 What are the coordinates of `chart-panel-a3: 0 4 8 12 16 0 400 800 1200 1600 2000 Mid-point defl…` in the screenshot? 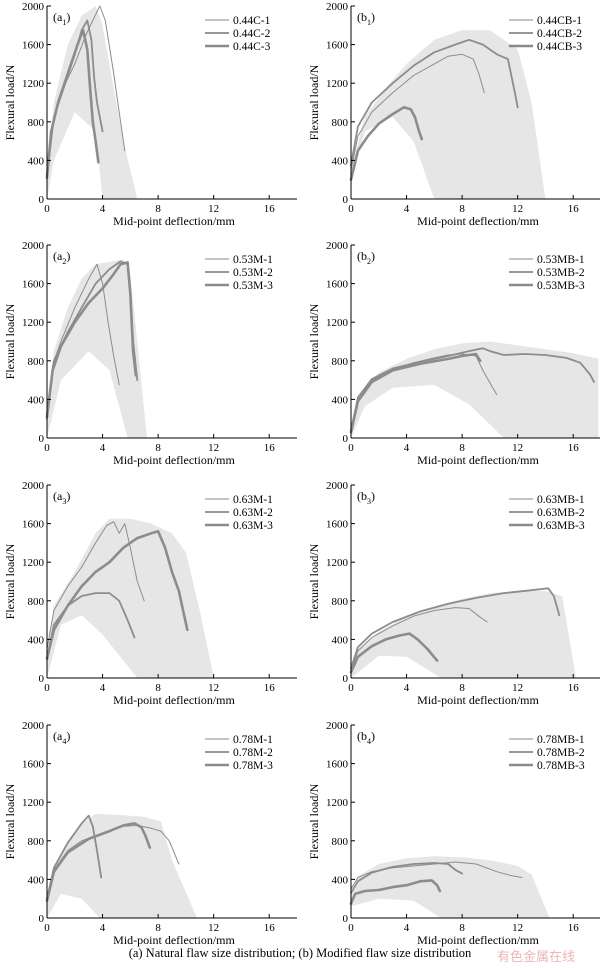 It's located at (150, 593).